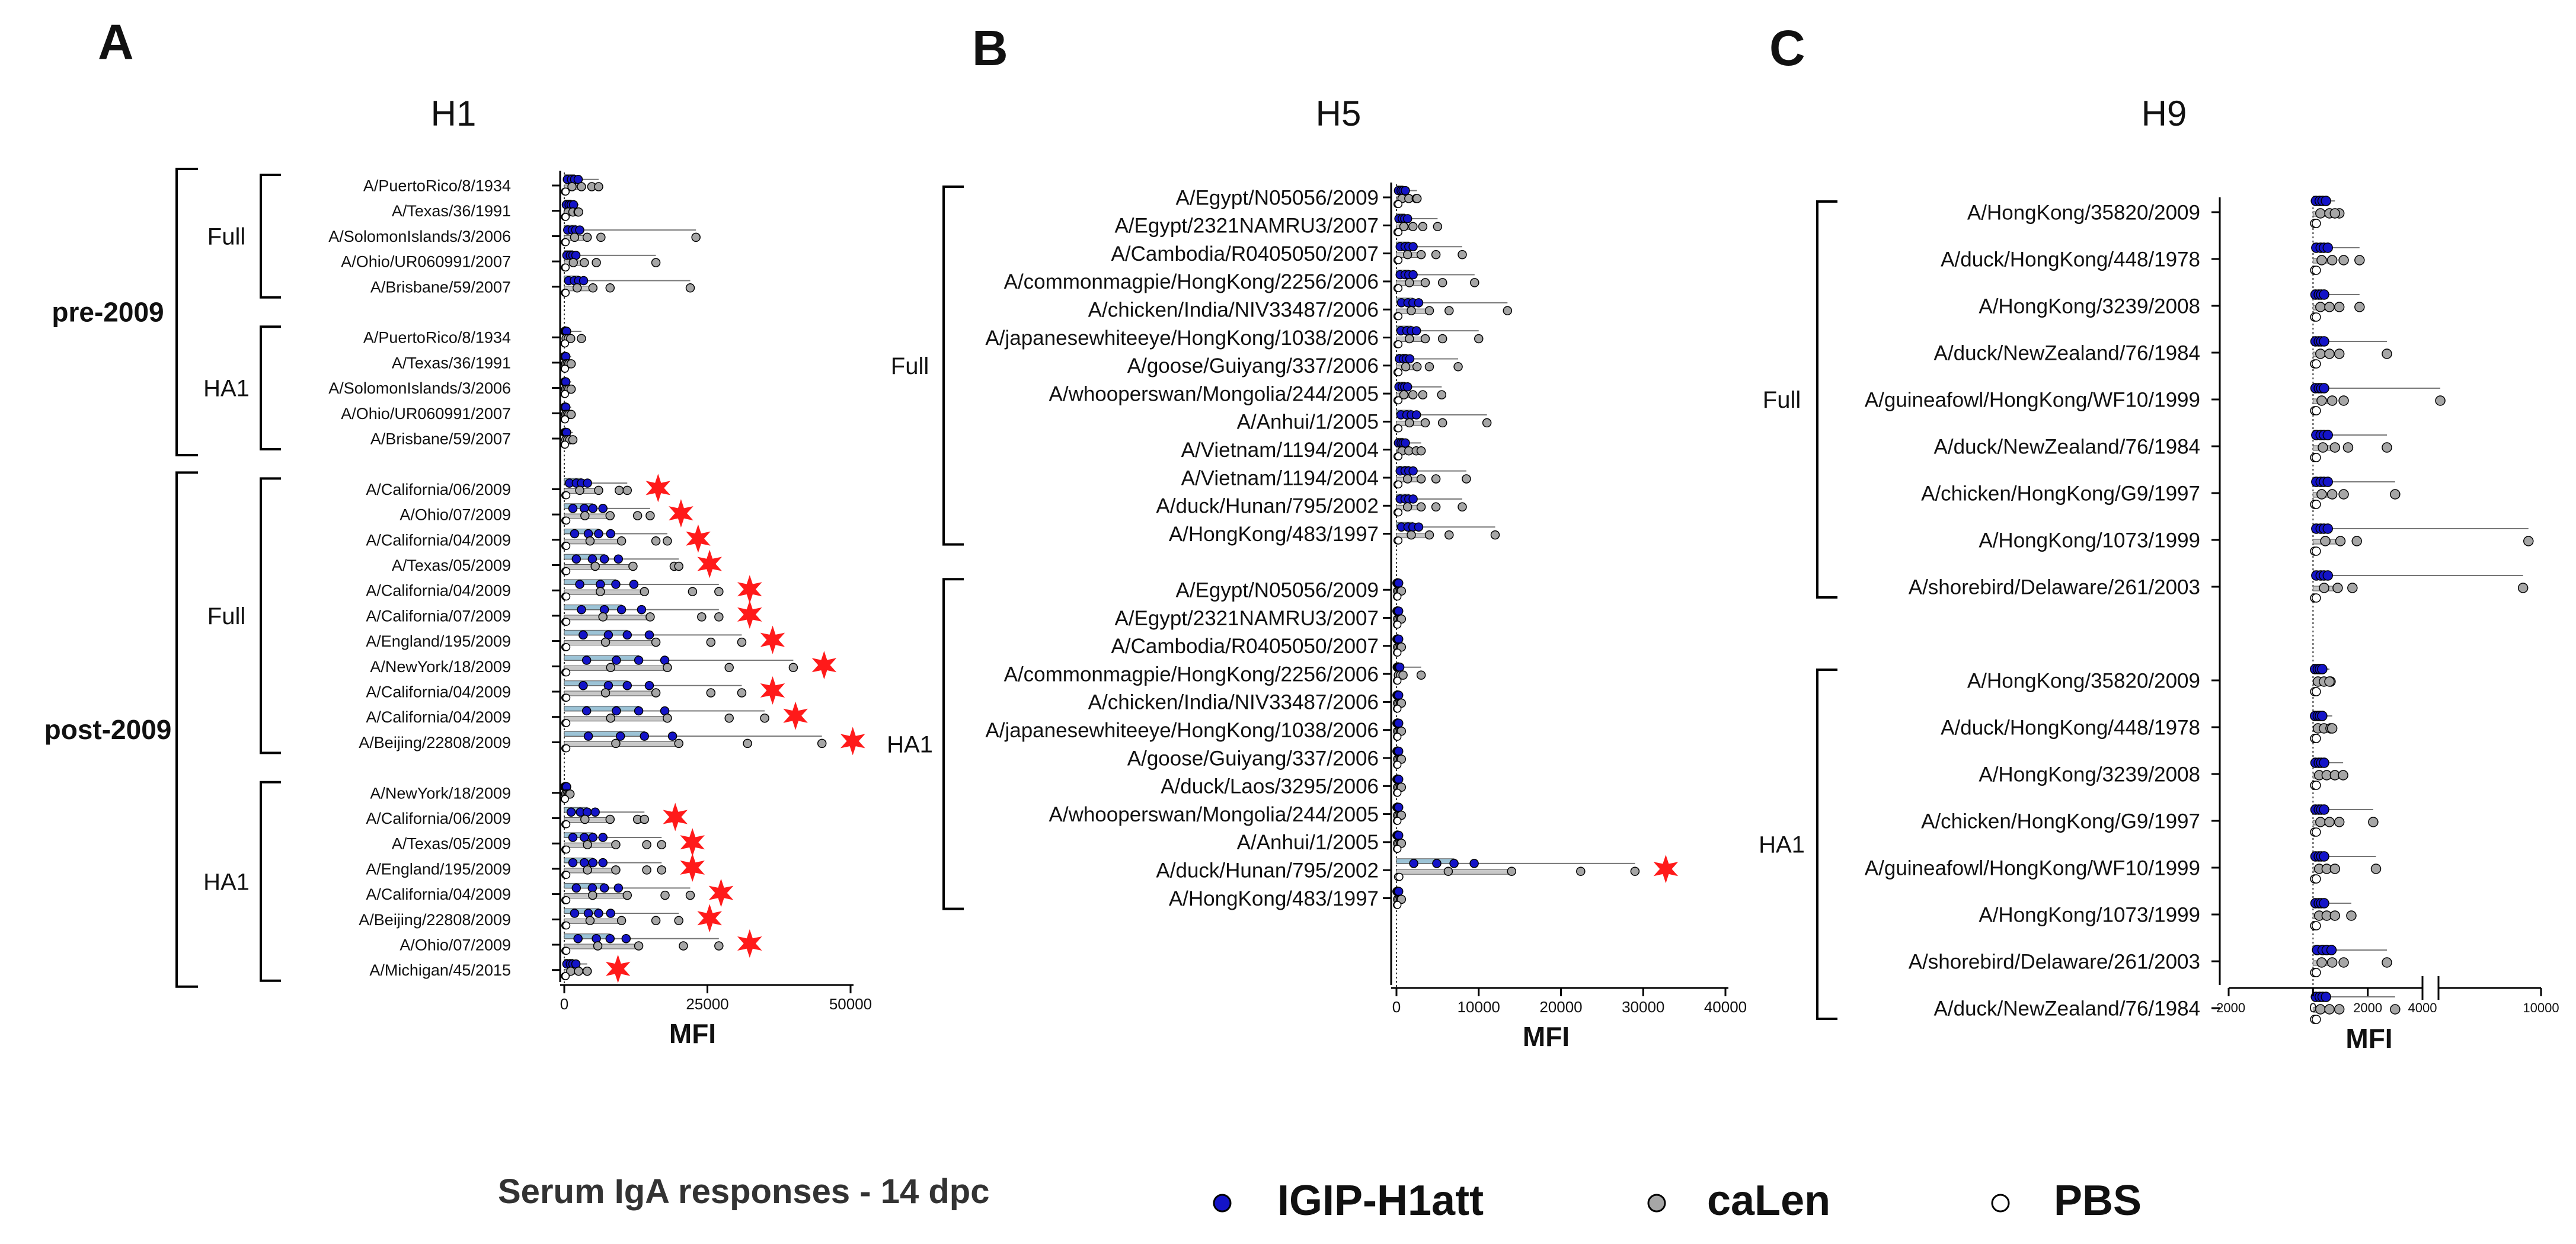 The width and height of the screenshot is (2576, 1244). I want to click on panel-letter-a: A, so click(116, 42).